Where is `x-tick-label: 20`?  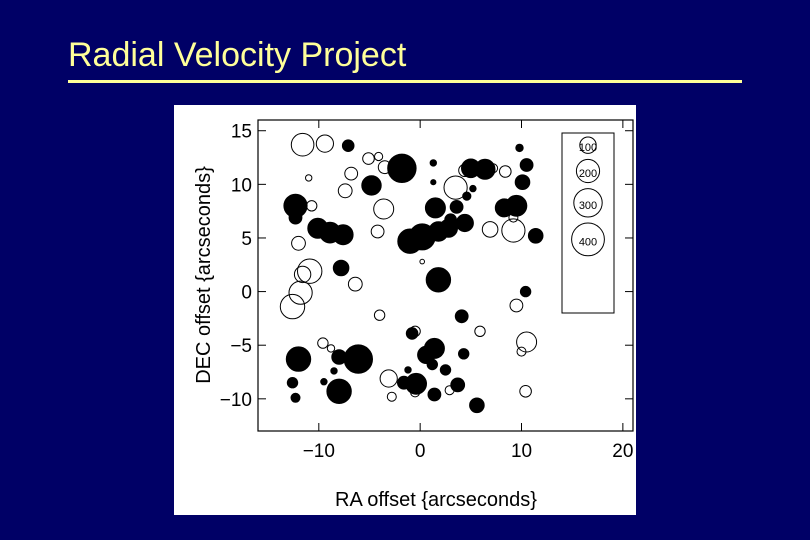 x-tick-label: 20 is located at coordinates (622, 451).